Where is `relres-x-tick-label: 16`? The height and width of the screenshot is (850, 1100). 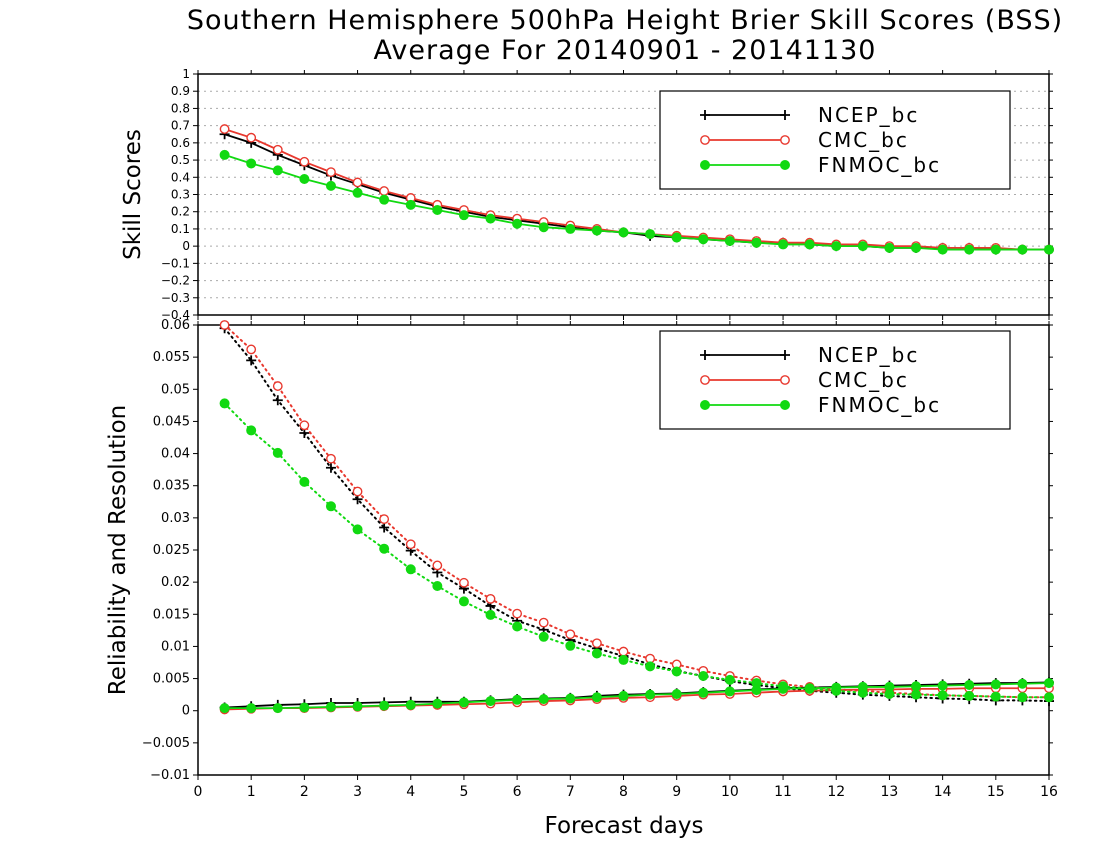 relres-x-tick-label: 16 is located at coordinates (1049, 792).